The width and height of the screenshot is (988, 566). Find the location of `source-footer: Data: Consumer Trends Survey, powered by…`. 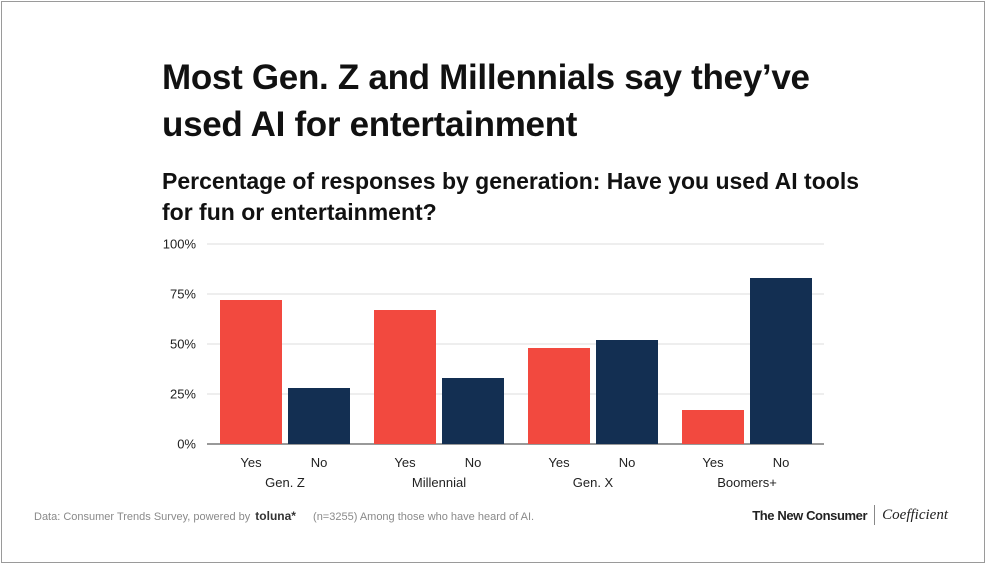

source-footer: Data: Consumer Trends Survey, powered by… is located at coordinates (284, 516).